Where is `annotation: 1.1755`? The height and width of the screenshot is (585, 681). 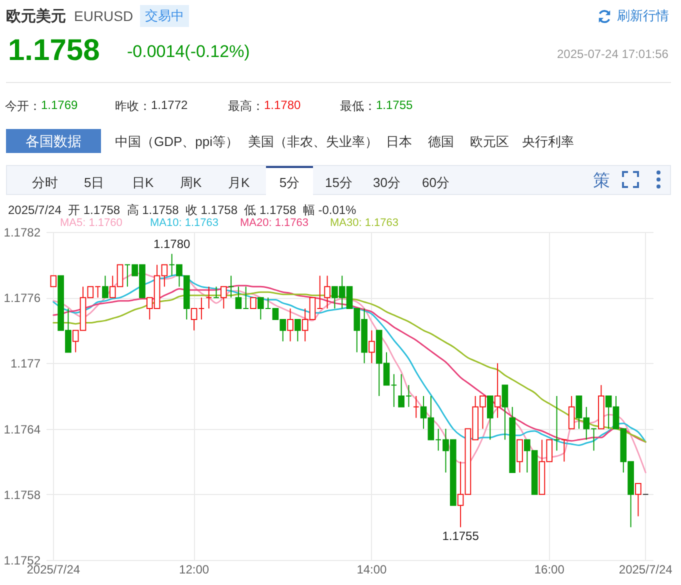
annotation: 1.1755 is located at coordinates (461, 536).